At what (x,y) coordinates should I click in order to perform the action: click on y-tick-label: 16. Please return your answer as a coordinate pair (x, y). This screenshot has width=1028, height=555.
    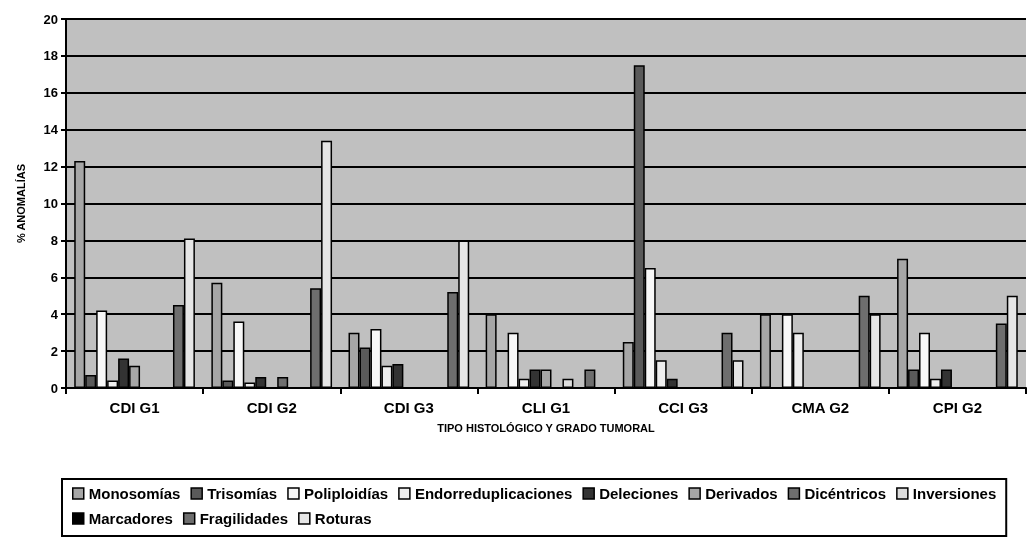
    Looking at the image, I should click on (50, 93).